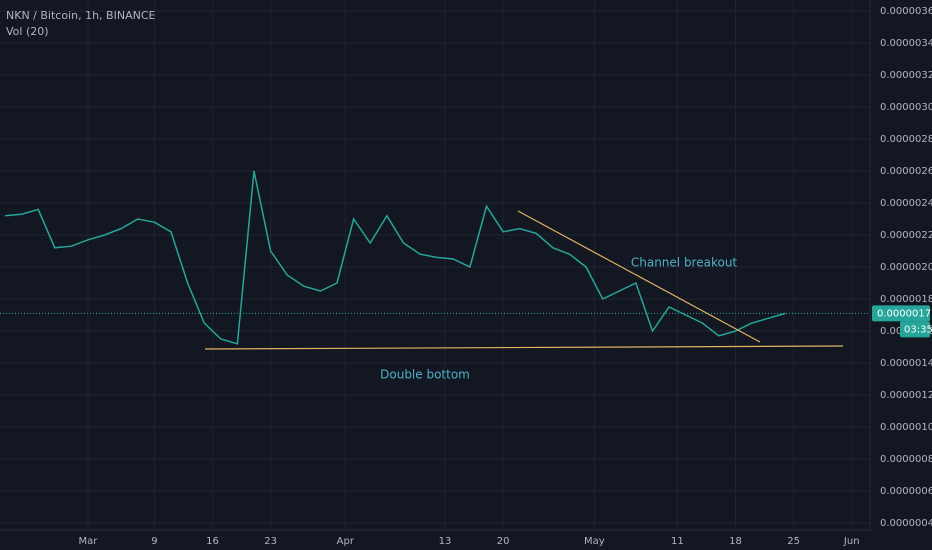  What do you see at coordinates (906, 11) in the screenshot?
I see `y-tick-label: 0.00000360` at bounding box center [906, 11].